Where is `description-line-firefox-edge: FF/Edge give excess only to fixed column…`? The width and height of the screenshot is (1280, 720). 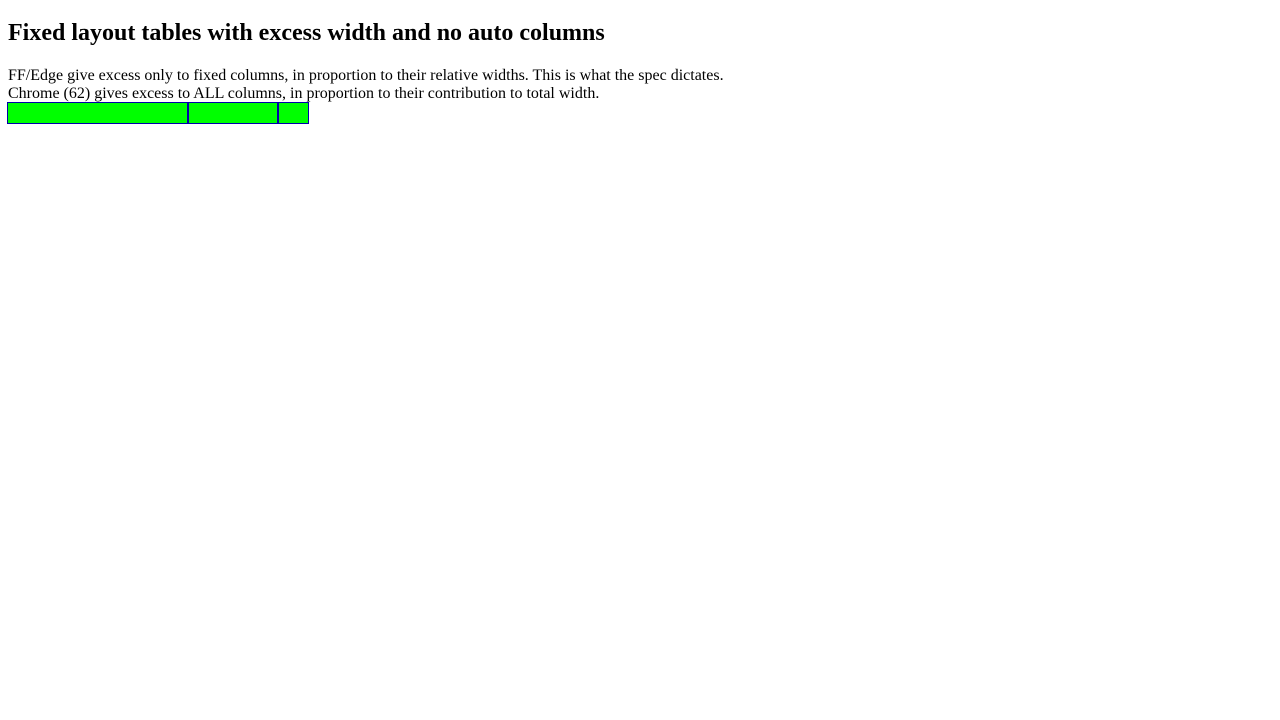
description-line-firefox-edge: FF/Edge give excess only to fixed column… is located at coordinates (366, 75).